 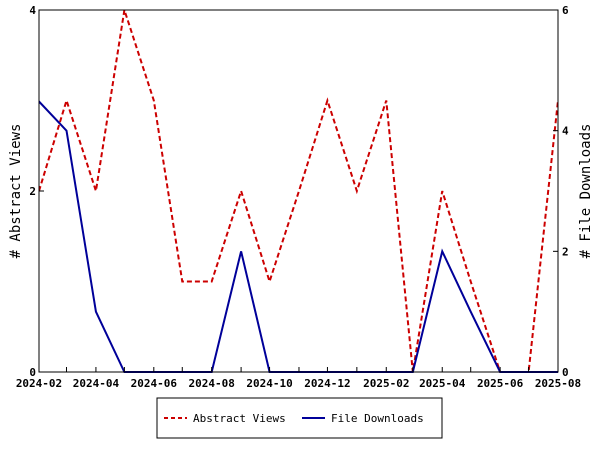 I want to click on y-right-tick-label: 6, so click(x=565, y=10).